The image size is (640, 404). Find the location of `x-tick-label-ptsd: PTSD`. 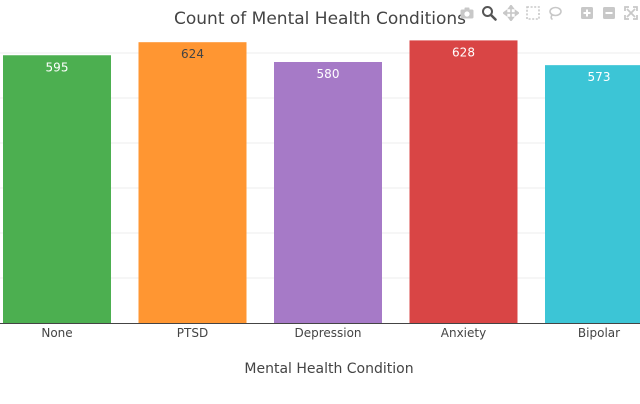

x-tick-label-ptsd: PTSD is located at coordinates (192, 333).